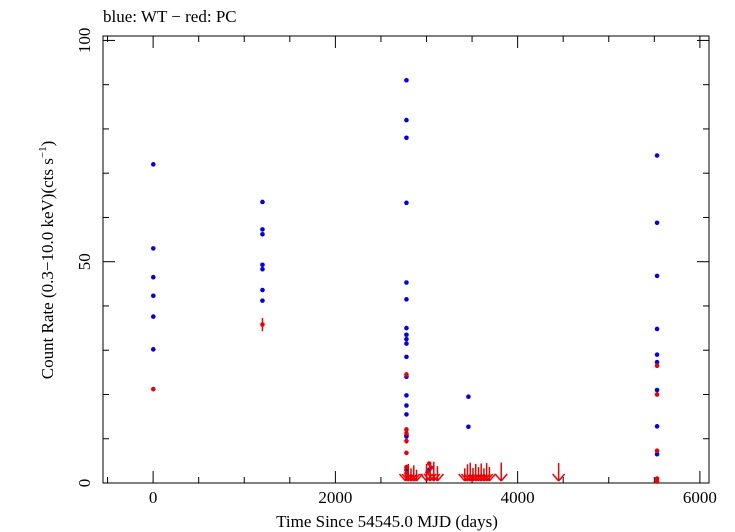 Image resolution: width=735 pixels, height=532 pixels. What do you see at coordinates (700, 497) in the screenshot?
I see `x-tick-label: 6000` at bounding box center [700, 497].